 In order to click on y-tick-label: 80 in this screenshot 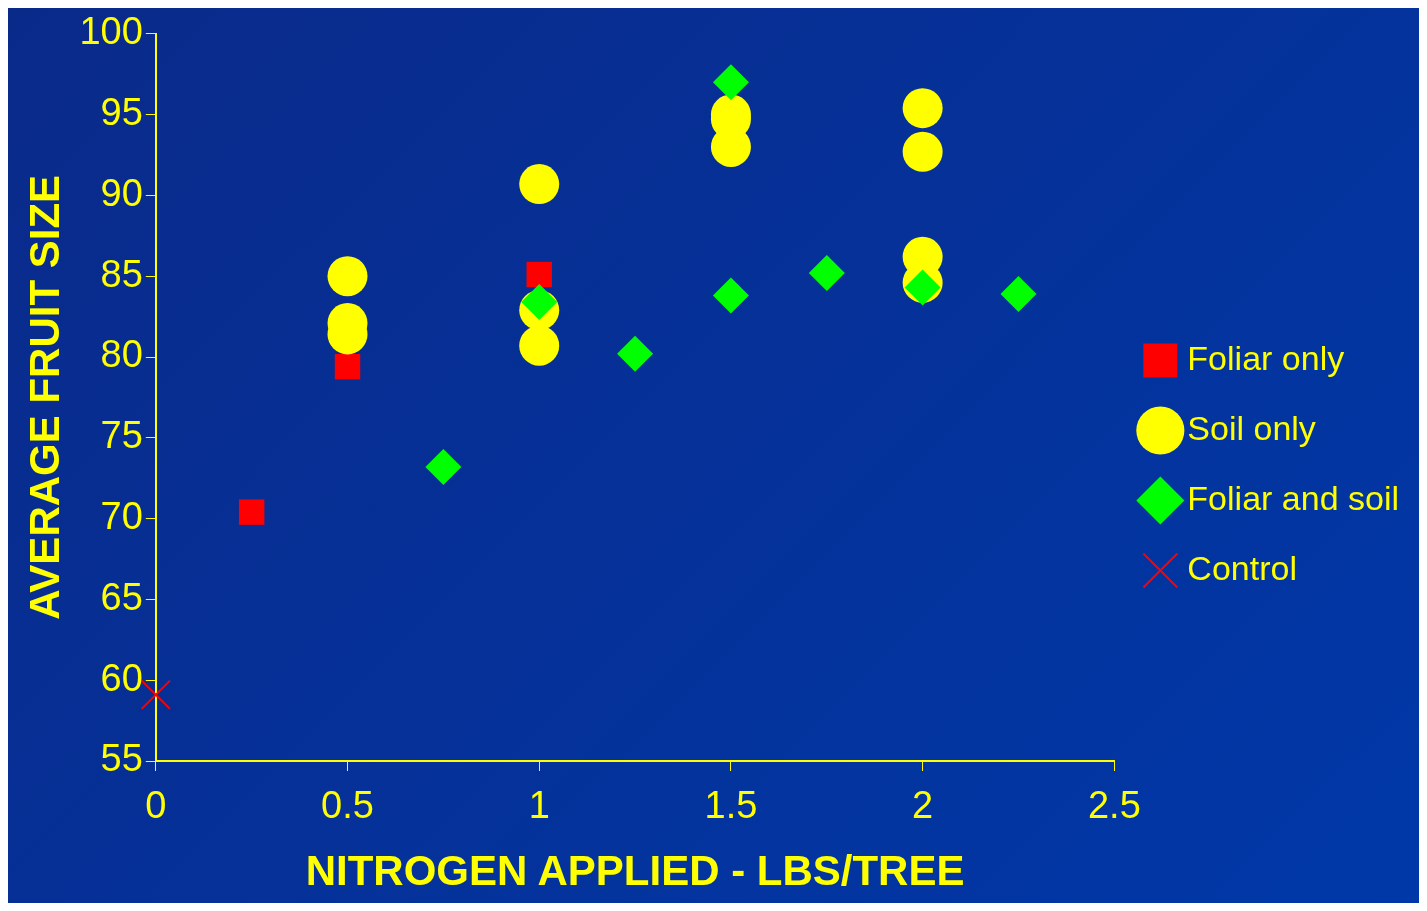, I will do `click(121, 354)`.